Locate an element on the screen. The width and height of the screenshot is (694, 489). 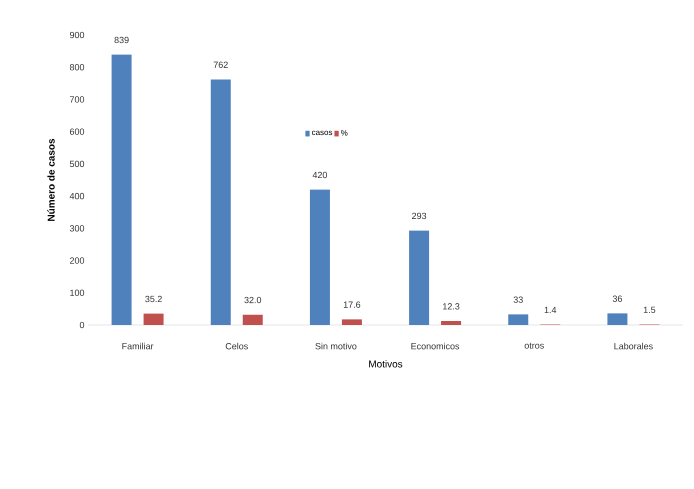
x-tick-label: otros is located at coordinates (534, 345).